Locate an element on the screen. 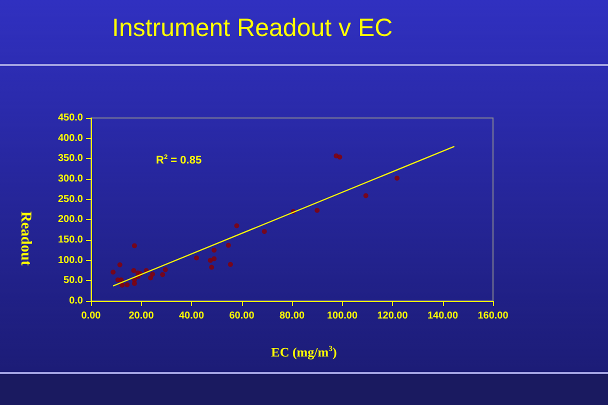 This screenshot has height=405, width=608. y-tick-label: 150.0 is located at coordinates (71, 240).